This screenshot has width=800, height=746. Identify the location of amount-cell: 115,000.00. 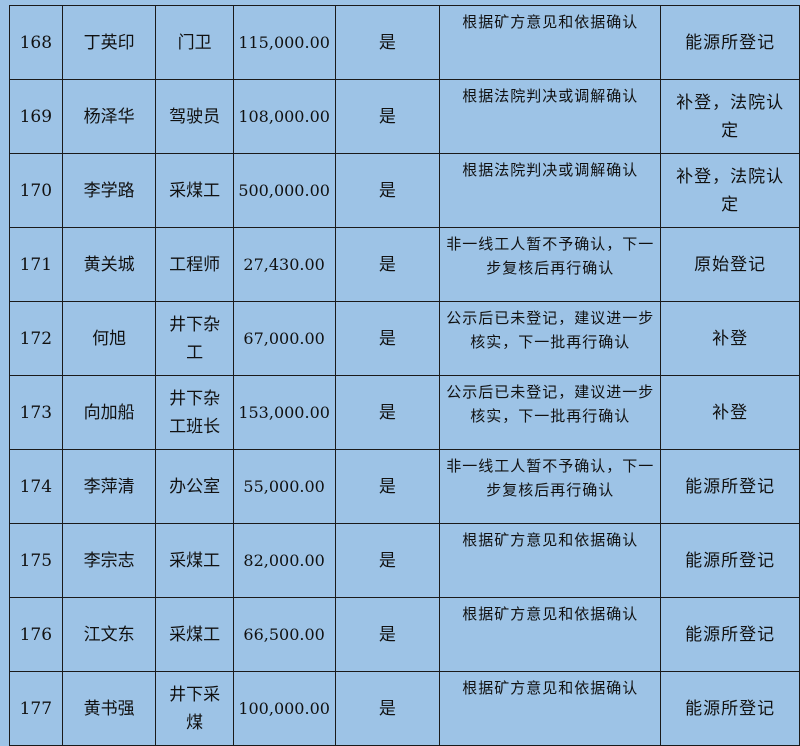
(284, 42).